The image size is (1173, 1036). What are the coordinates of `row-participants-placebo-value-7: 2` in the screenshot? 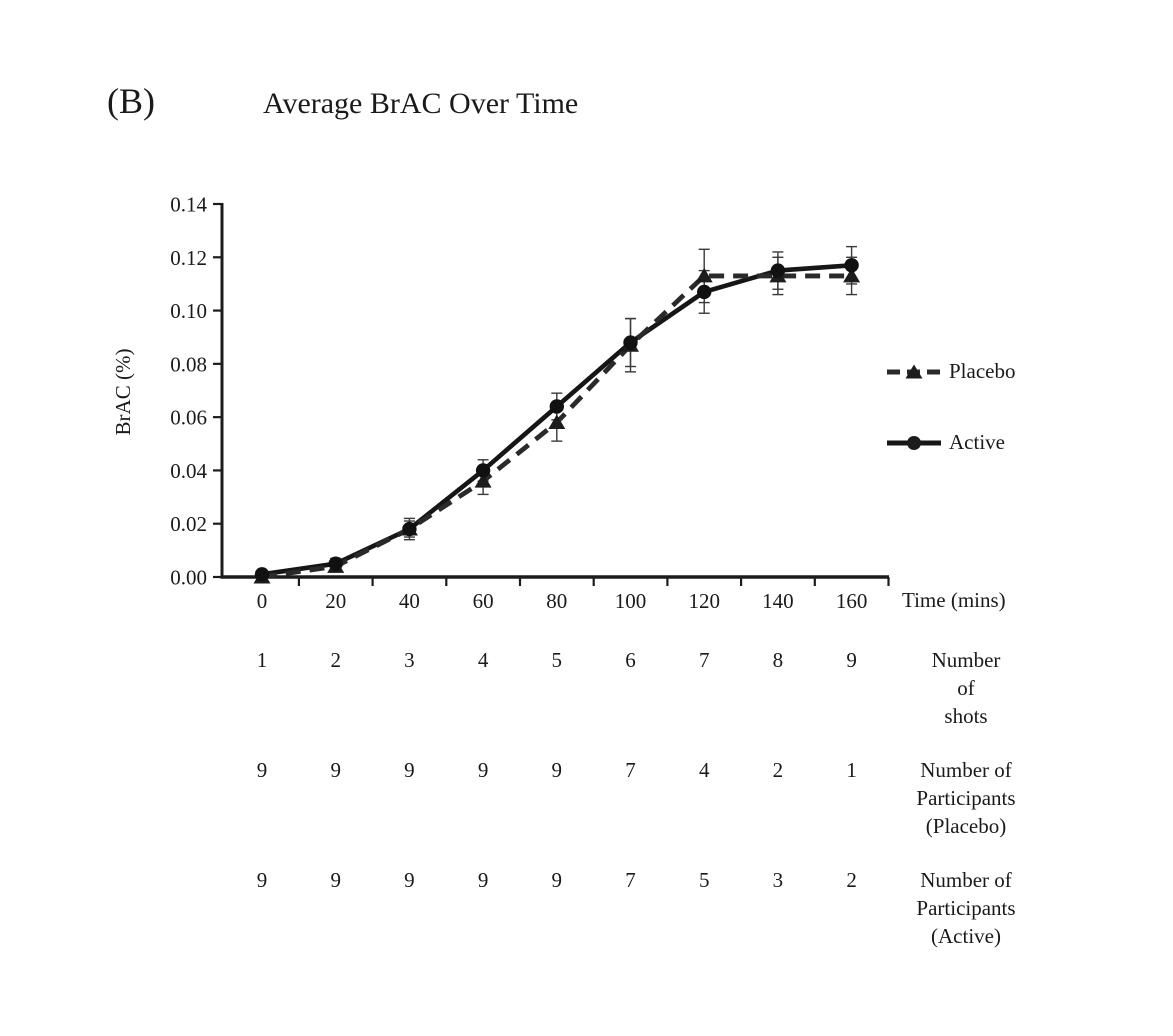 It's located at (778, 770).